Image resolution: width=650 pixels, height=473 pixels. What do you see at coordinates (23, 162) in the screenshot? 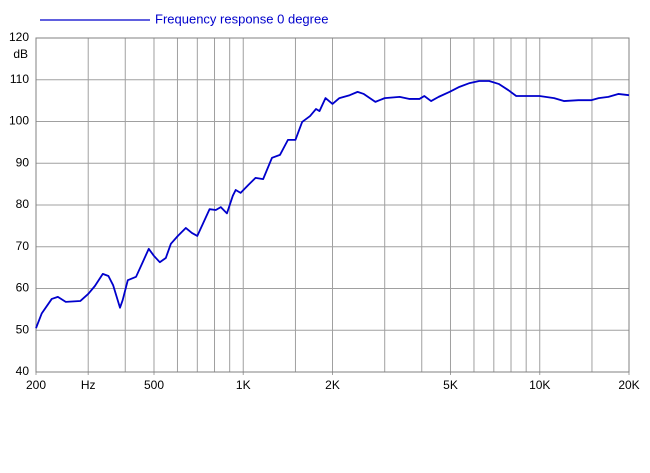
I see `y-tick-label: 90` at bounding box center [23, 162].